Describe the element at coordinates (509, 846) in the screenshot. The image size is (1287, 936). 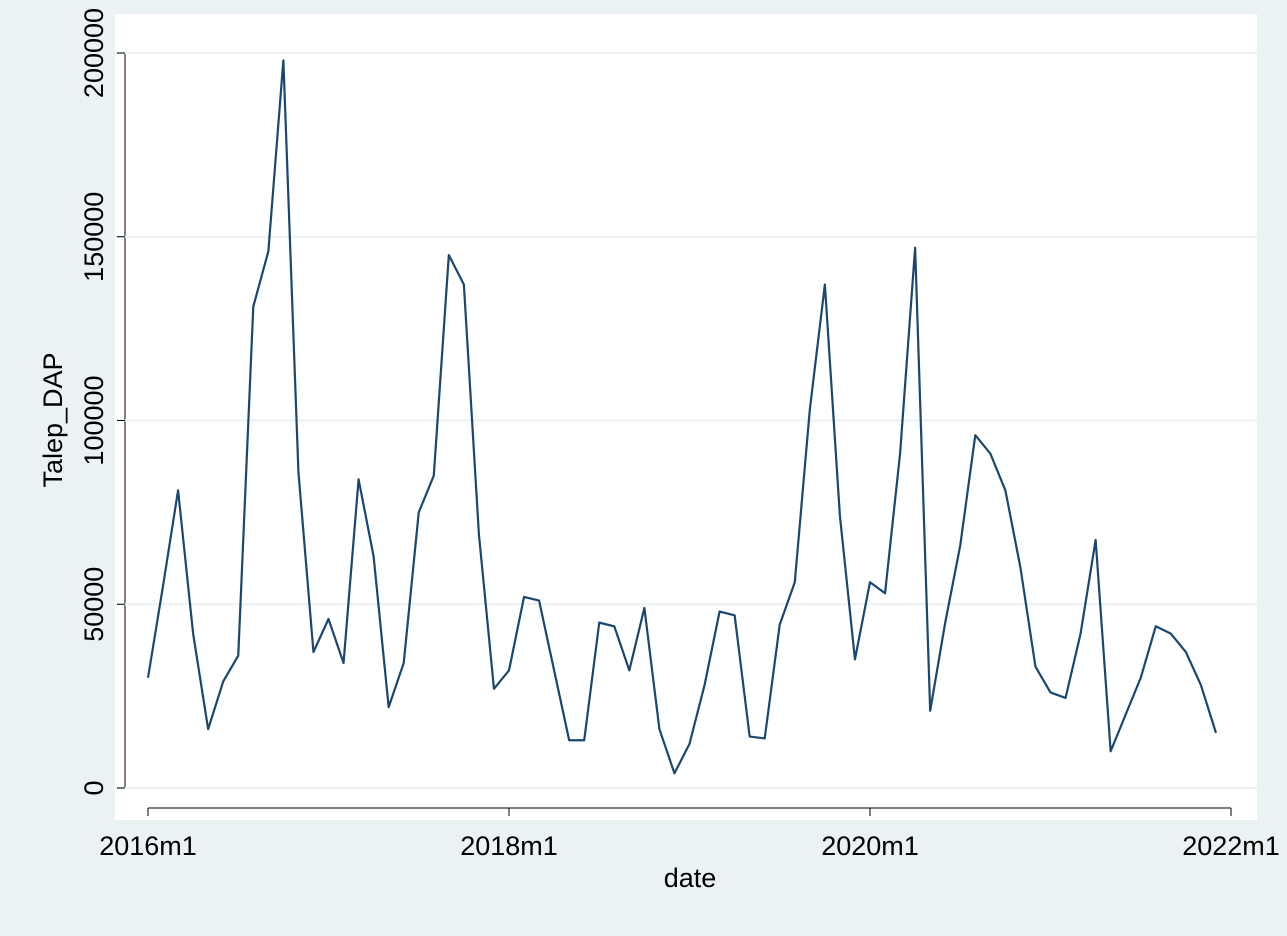
I see `x-tick-label: 2018m1` at that location.